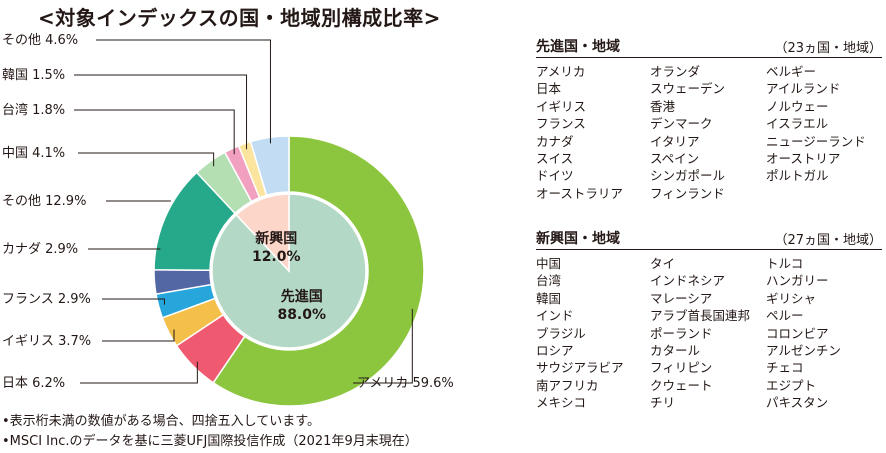 Image resolution: width=886 pixels, height=453 pixels. I want to click on country-item: シンガポール, so click(688, 176).